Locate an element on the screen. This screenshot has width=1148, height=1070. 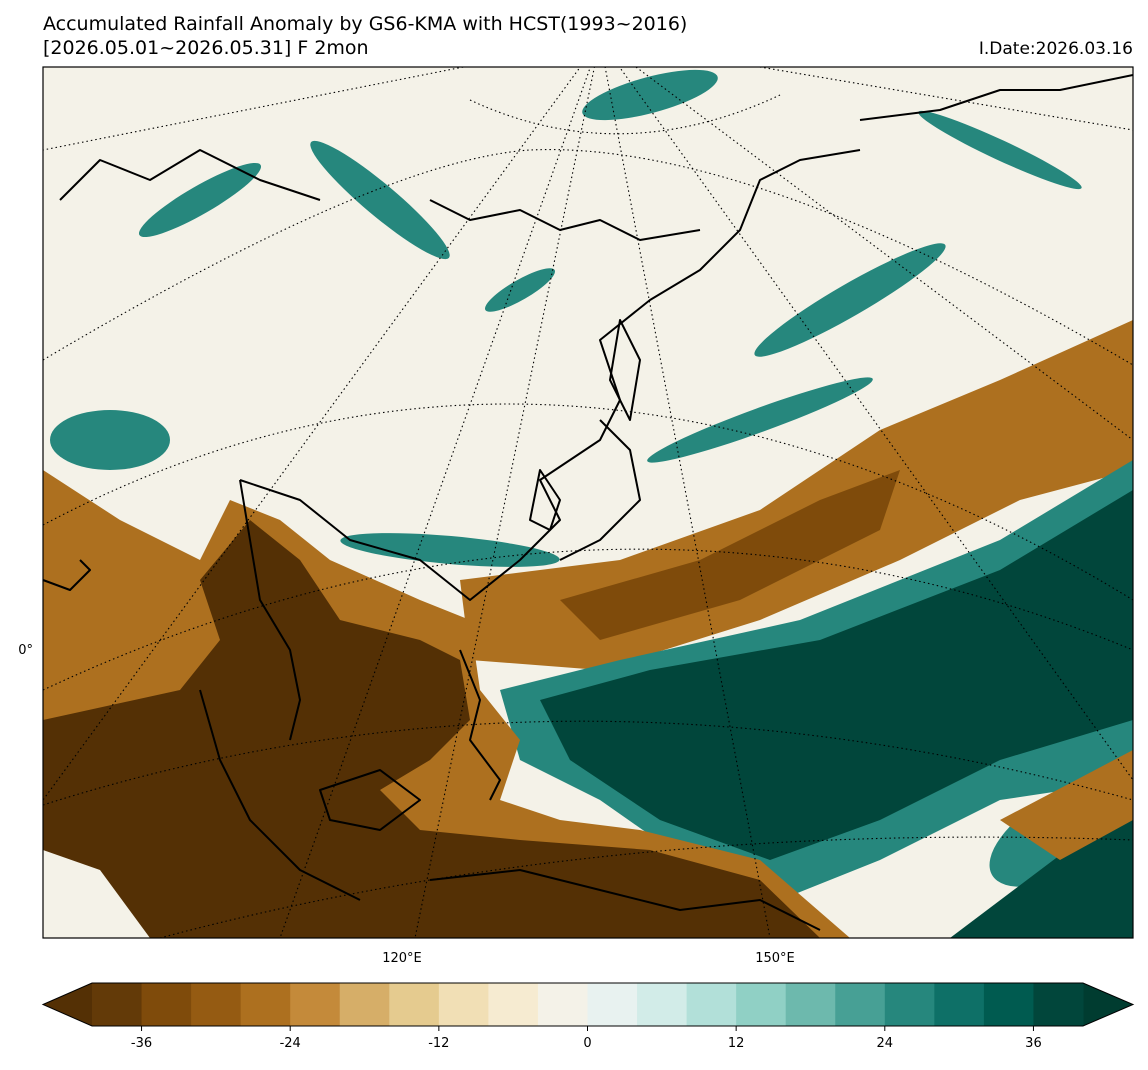
subtitle: [2026.05.01~2026.05.31] F 2mon is located at coordinates (206, 48).